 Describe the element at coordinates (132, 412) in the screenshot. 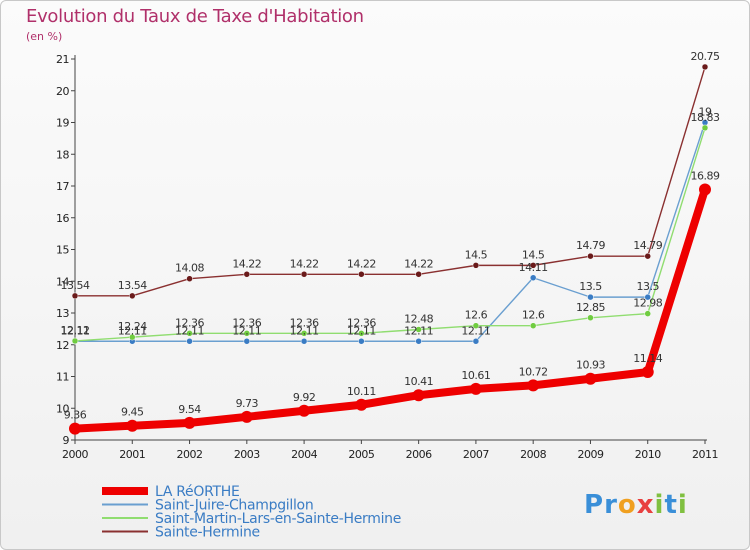

I see `data-label: 9.45` at that location.